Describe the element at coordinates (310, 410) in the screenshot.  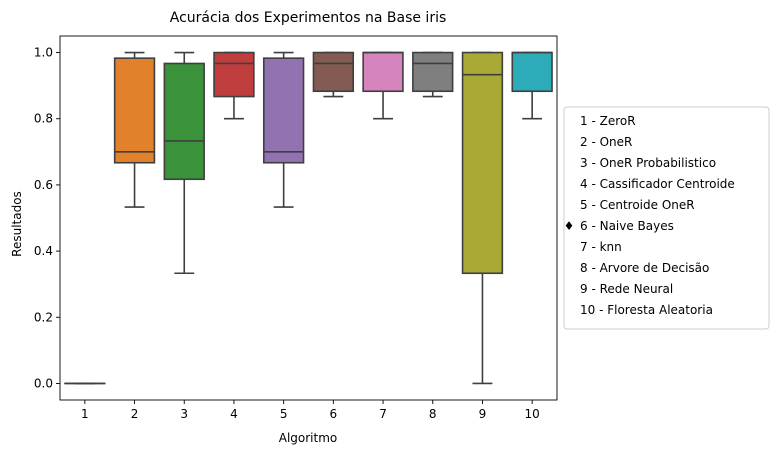
I see `x-axis: 1 2 3 4 5 6 7 8 9 10` at that location.